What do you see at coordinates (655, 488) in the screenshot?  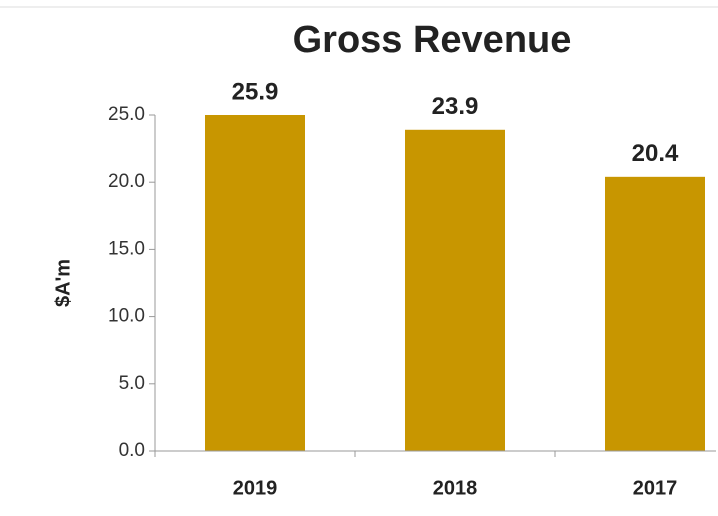 I see `x-tick-label: 2017` at bounding box center [655, 488].